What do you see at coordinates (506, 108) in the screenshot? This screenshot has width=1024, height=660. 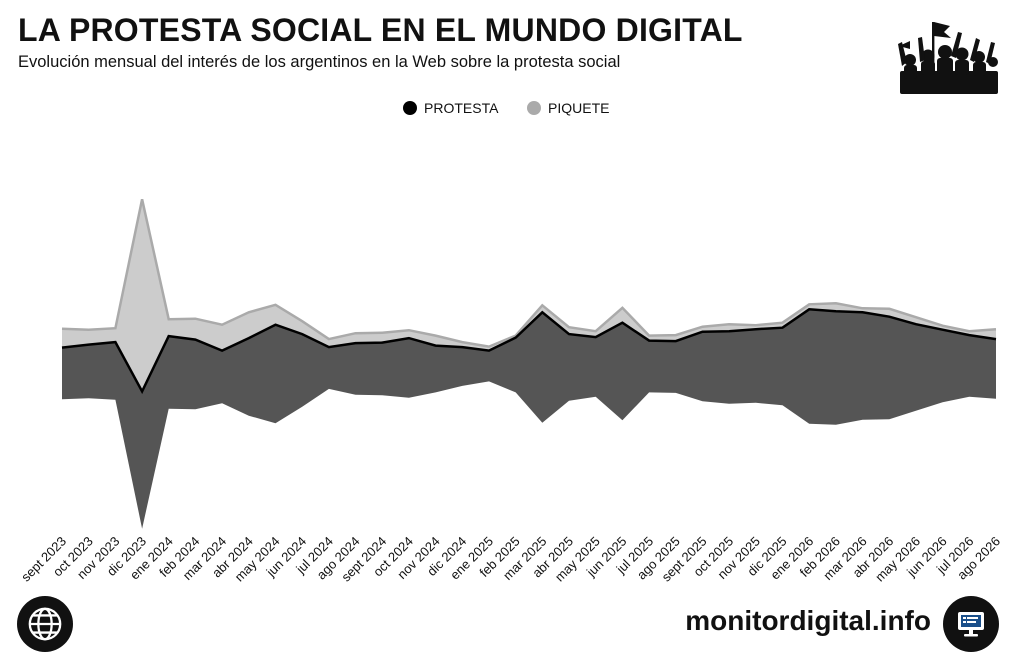 I see `legend: PROTESTA PIQUETE` at bounding box center [506, 108].